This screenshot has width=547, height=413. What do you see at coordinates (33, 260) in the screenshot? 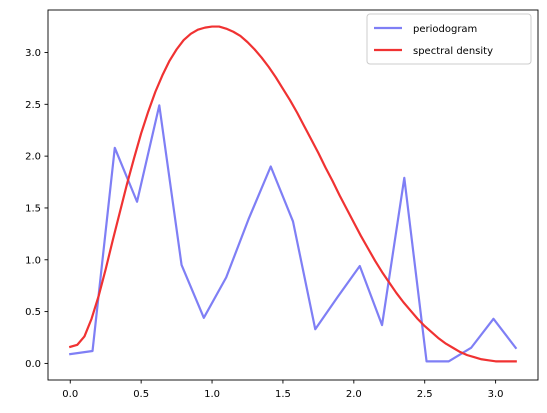
I see `y-tick-label: 1.0` at bounding box center [33, 260].